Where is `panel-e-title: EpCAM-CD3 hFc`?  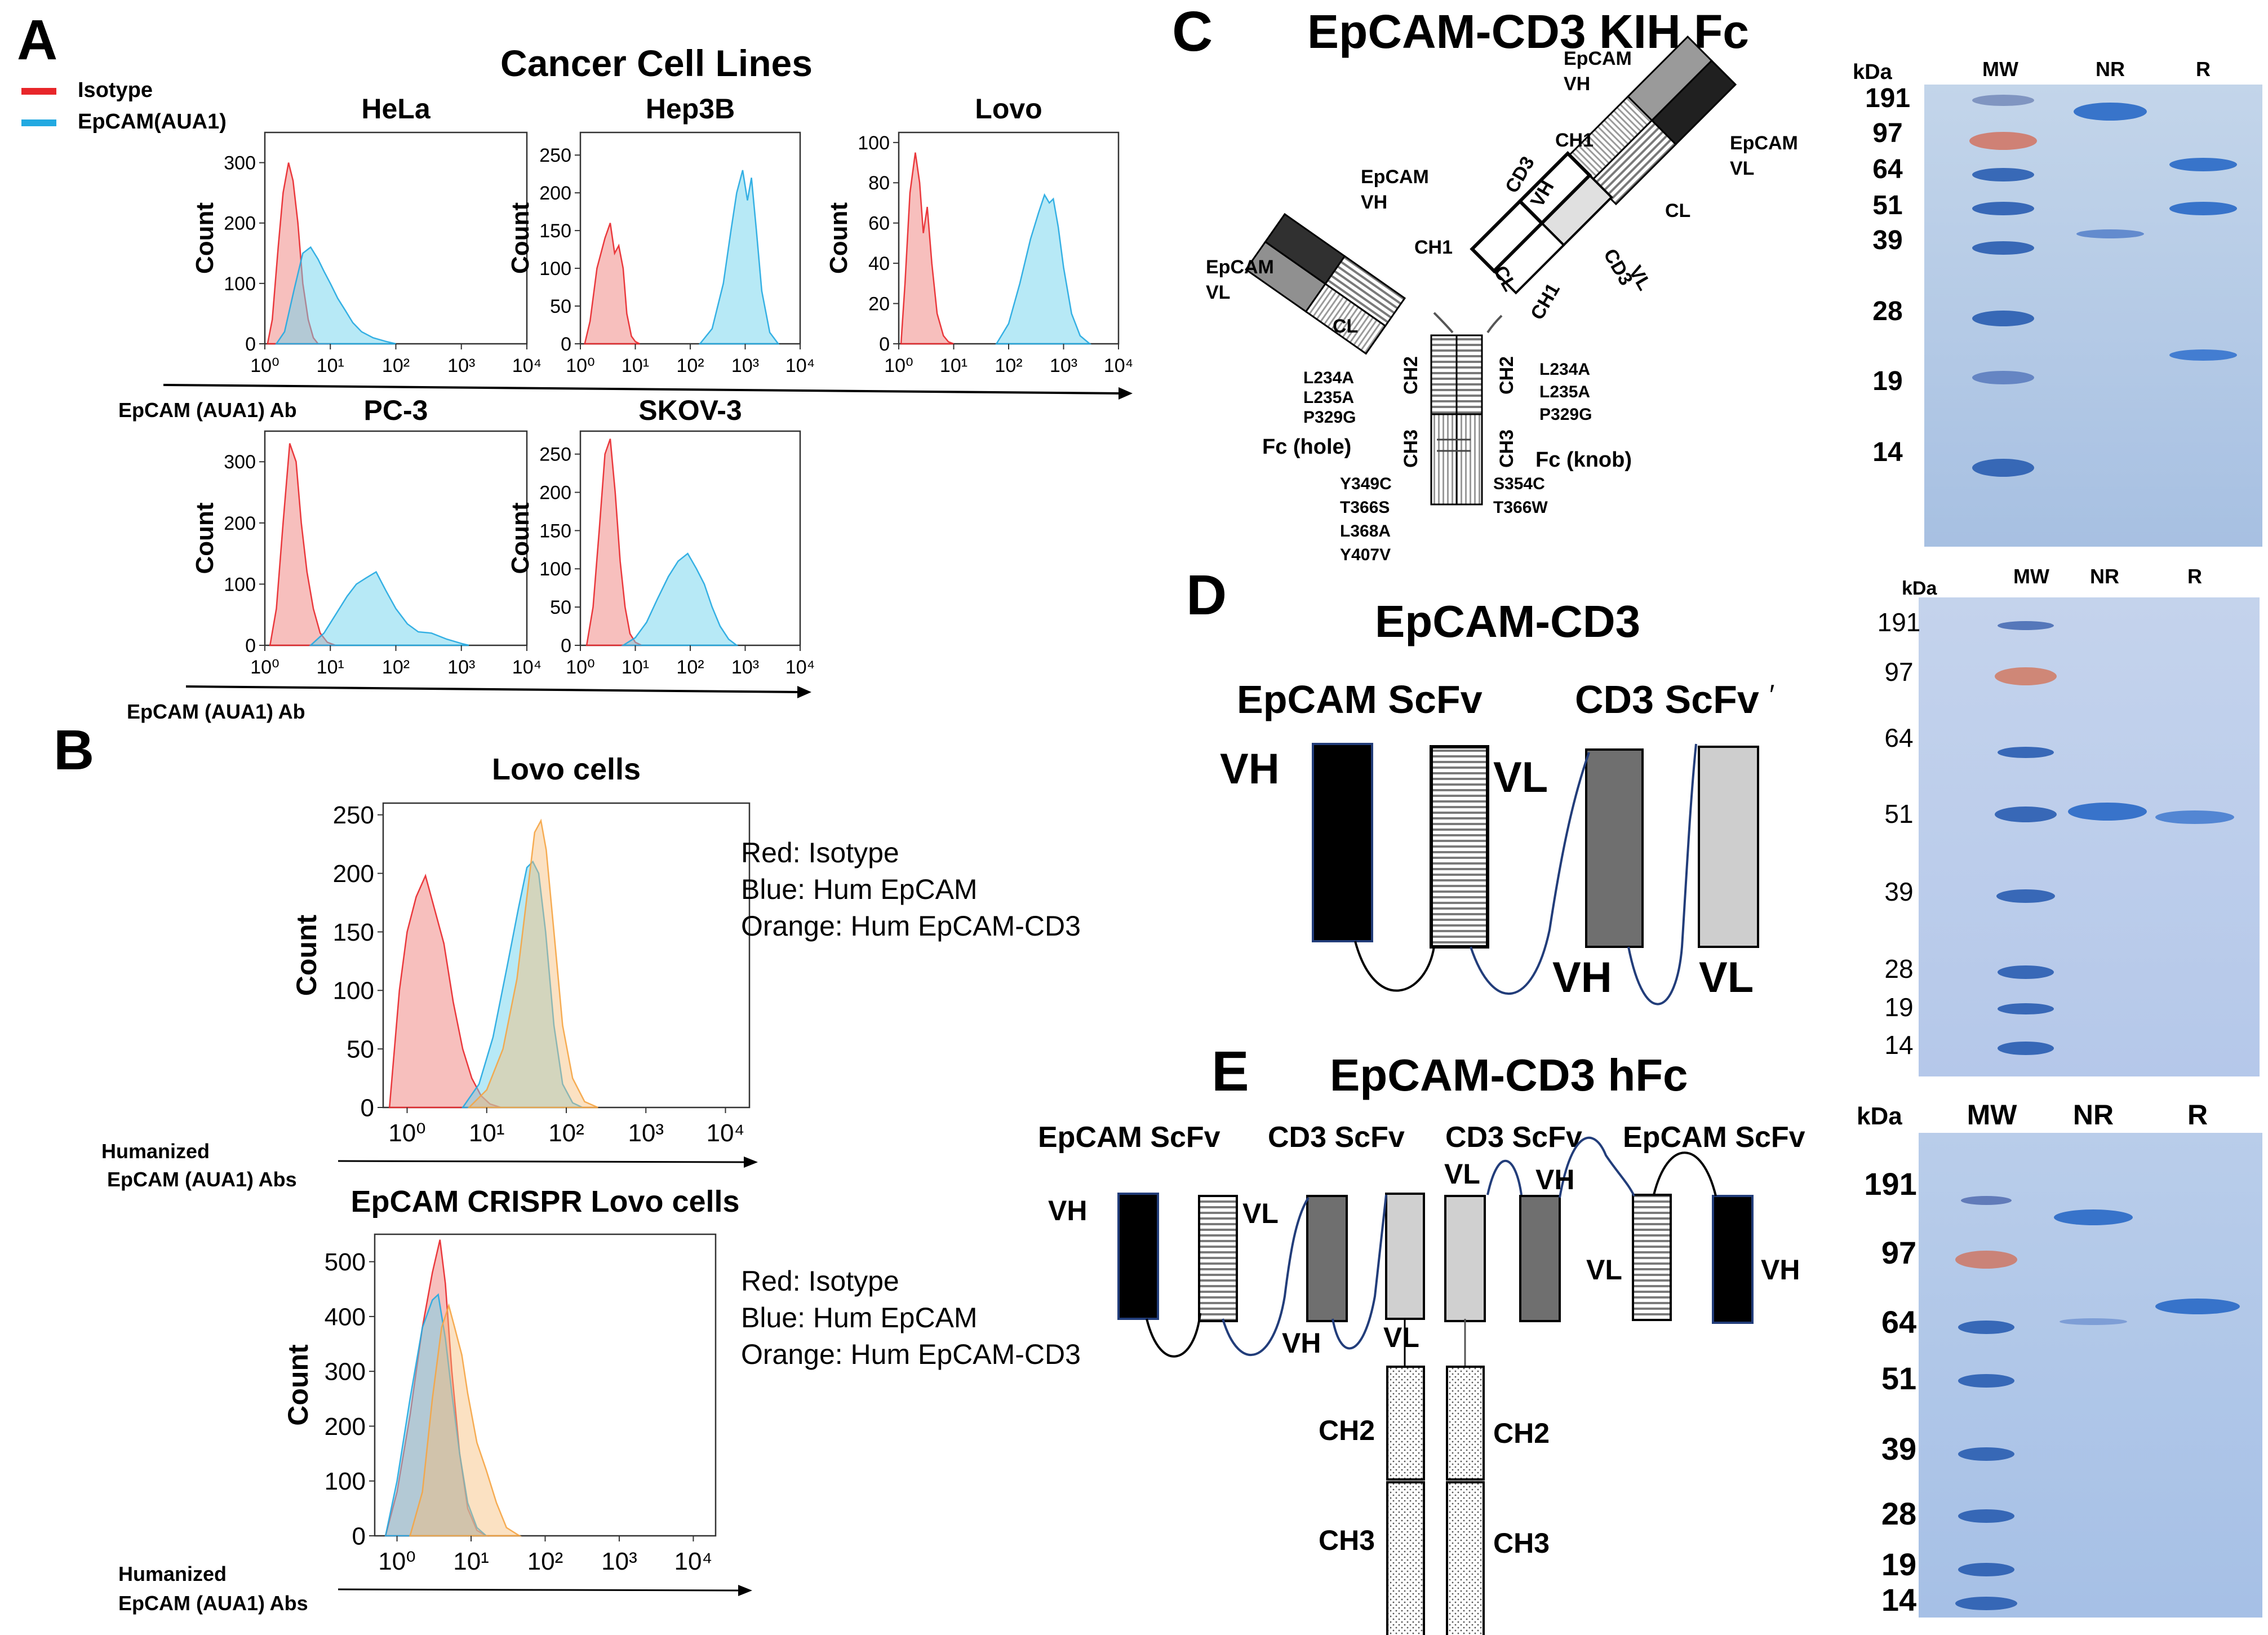
panel-e-title: EpCAM-CD3 hFc is located at coordinates (1509, 1075).